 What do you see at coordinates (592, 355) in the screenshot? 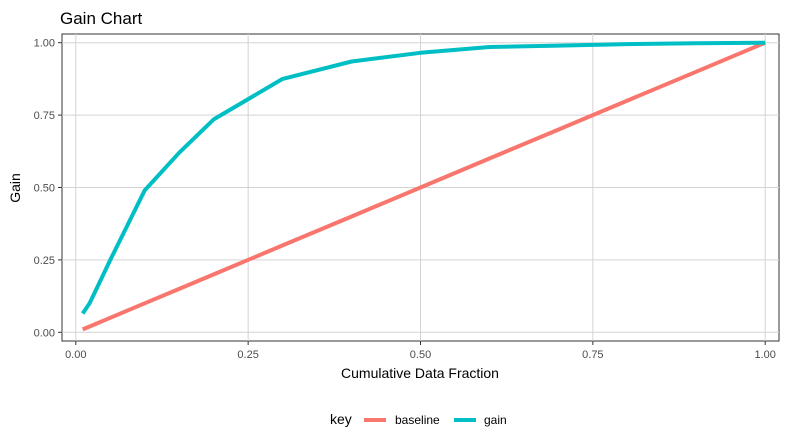
I see `x-tick-label: 0.75` at bounding box center [592, 355].